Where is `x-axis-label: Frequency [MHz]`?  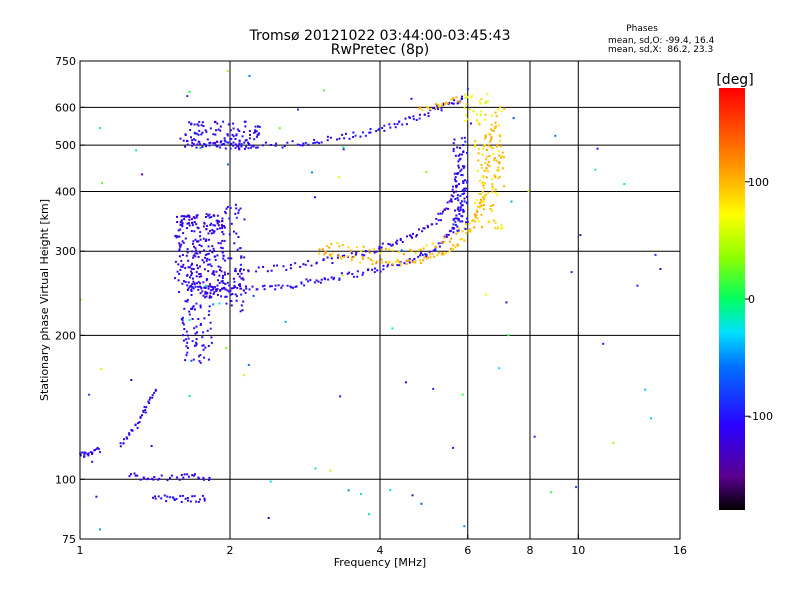 x-axis-label: Frequency [MHz] is located at coordinates (380, 562).